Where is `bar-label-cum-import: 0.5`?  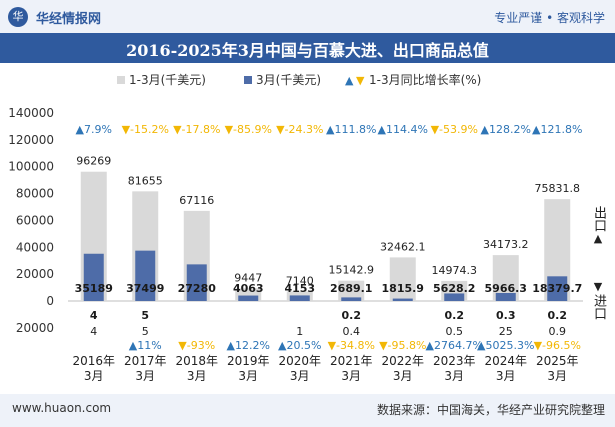 bar-label-cum-import: 0.5 is located at coordinates (455, 331).